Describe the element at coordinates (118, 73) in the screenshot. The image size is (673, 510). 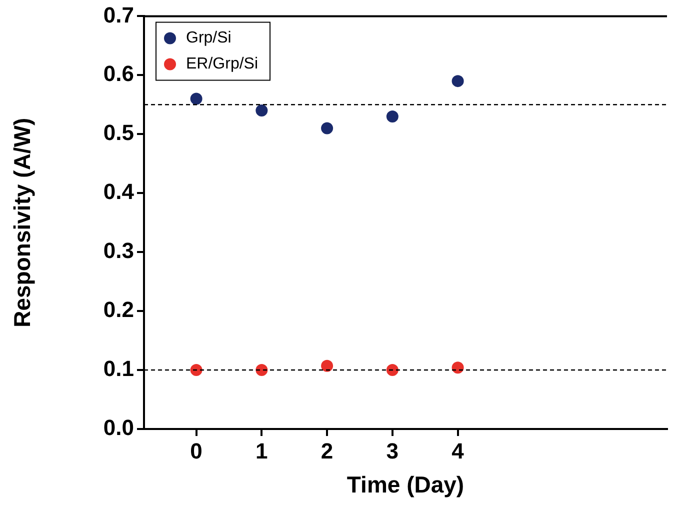
I see `y-tick-label: 0.6` at that location.